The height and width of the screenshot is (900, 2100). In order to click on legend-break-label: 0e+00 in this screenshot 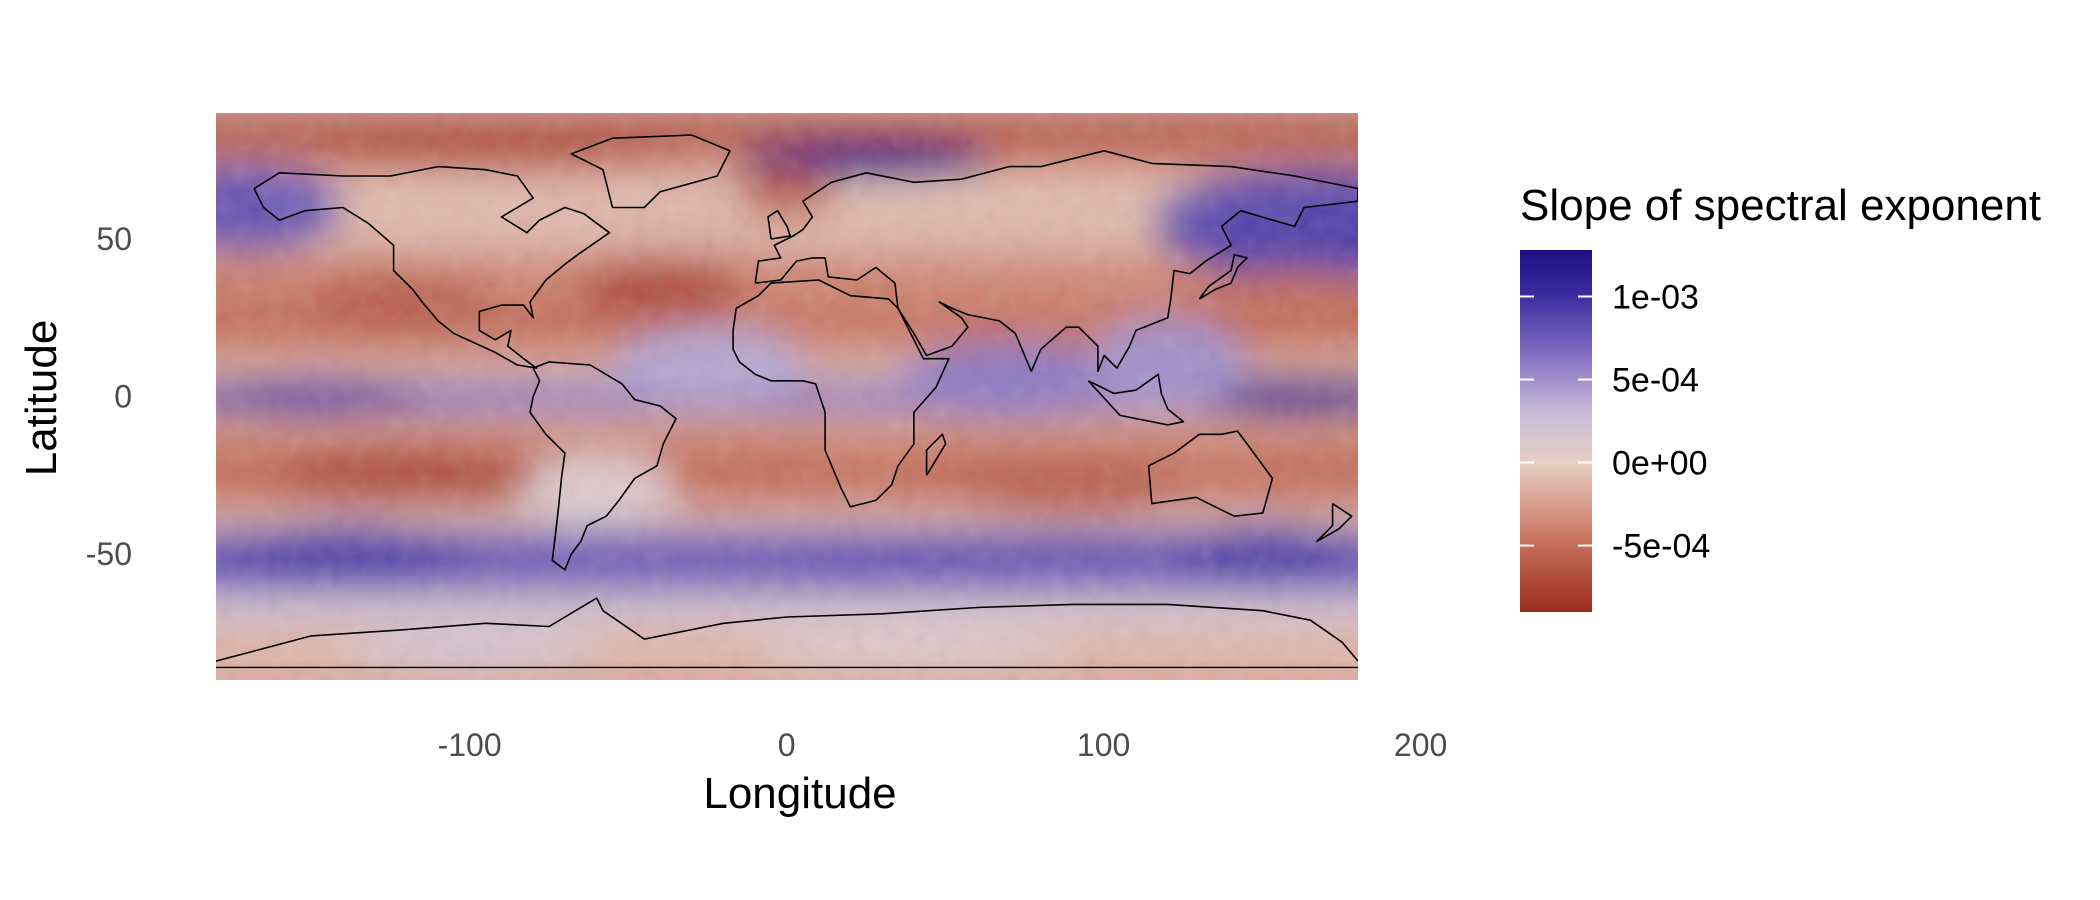, I will do `click(1660, 464)`.